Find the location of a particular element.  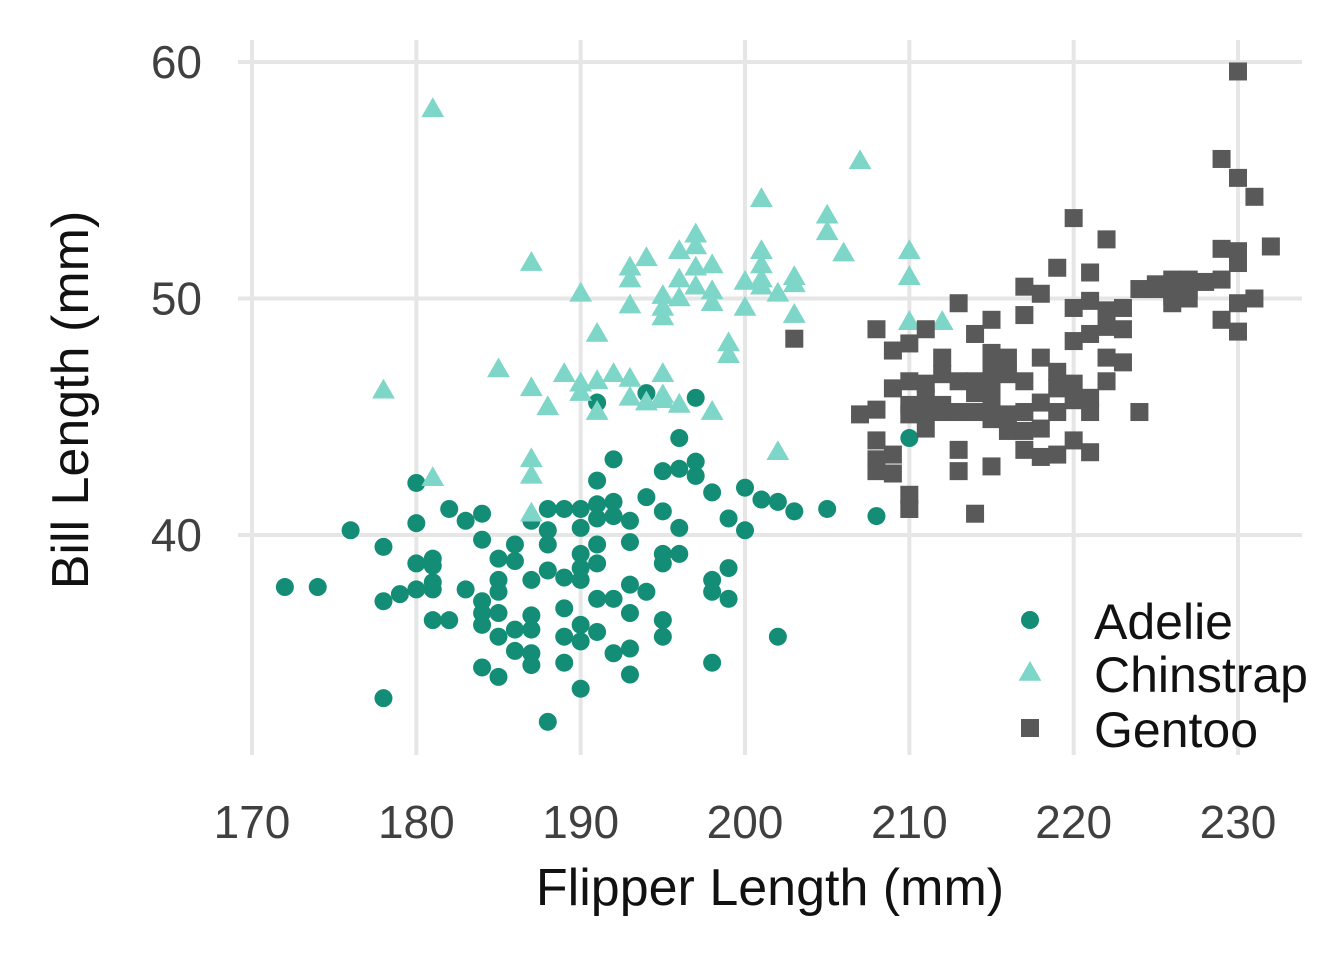

x-tick-label: 170 is located at coordinates (252, 822).